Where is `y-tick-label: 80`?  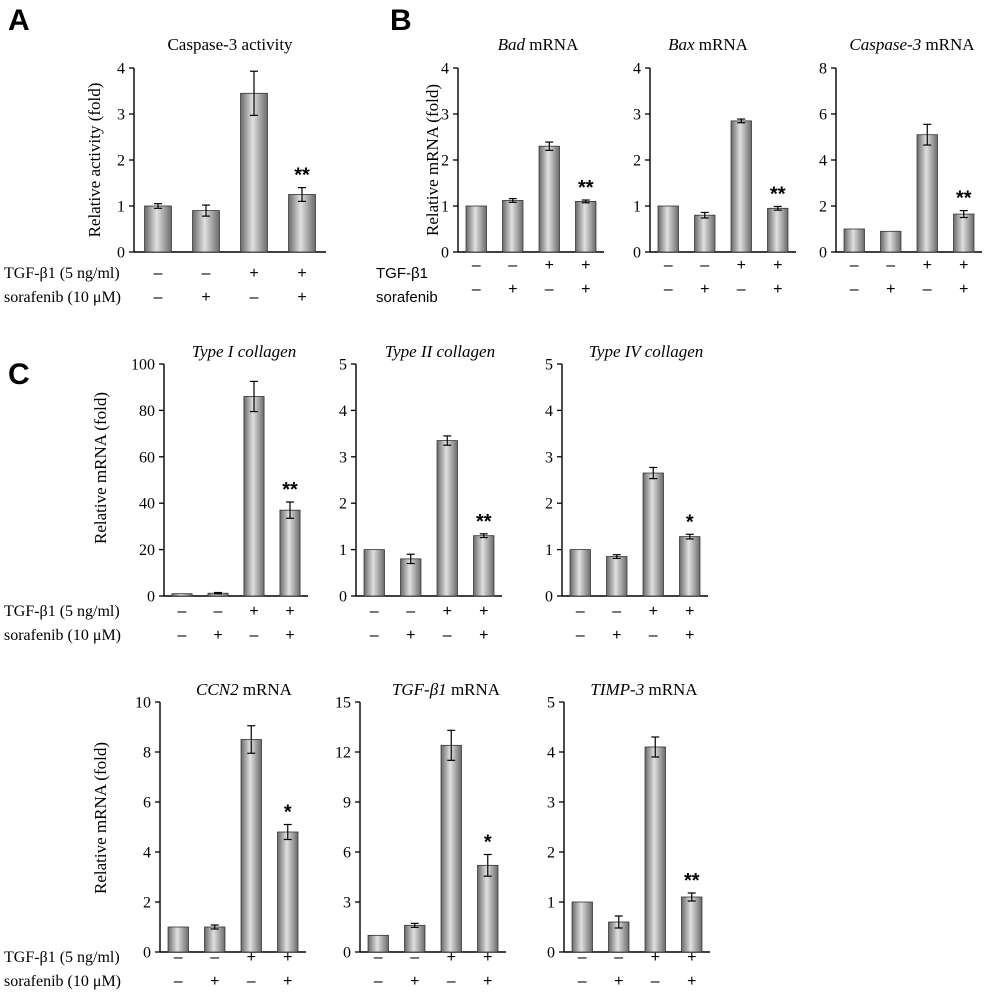
y-tick-label: 80 is located at coordinates (147, 411).